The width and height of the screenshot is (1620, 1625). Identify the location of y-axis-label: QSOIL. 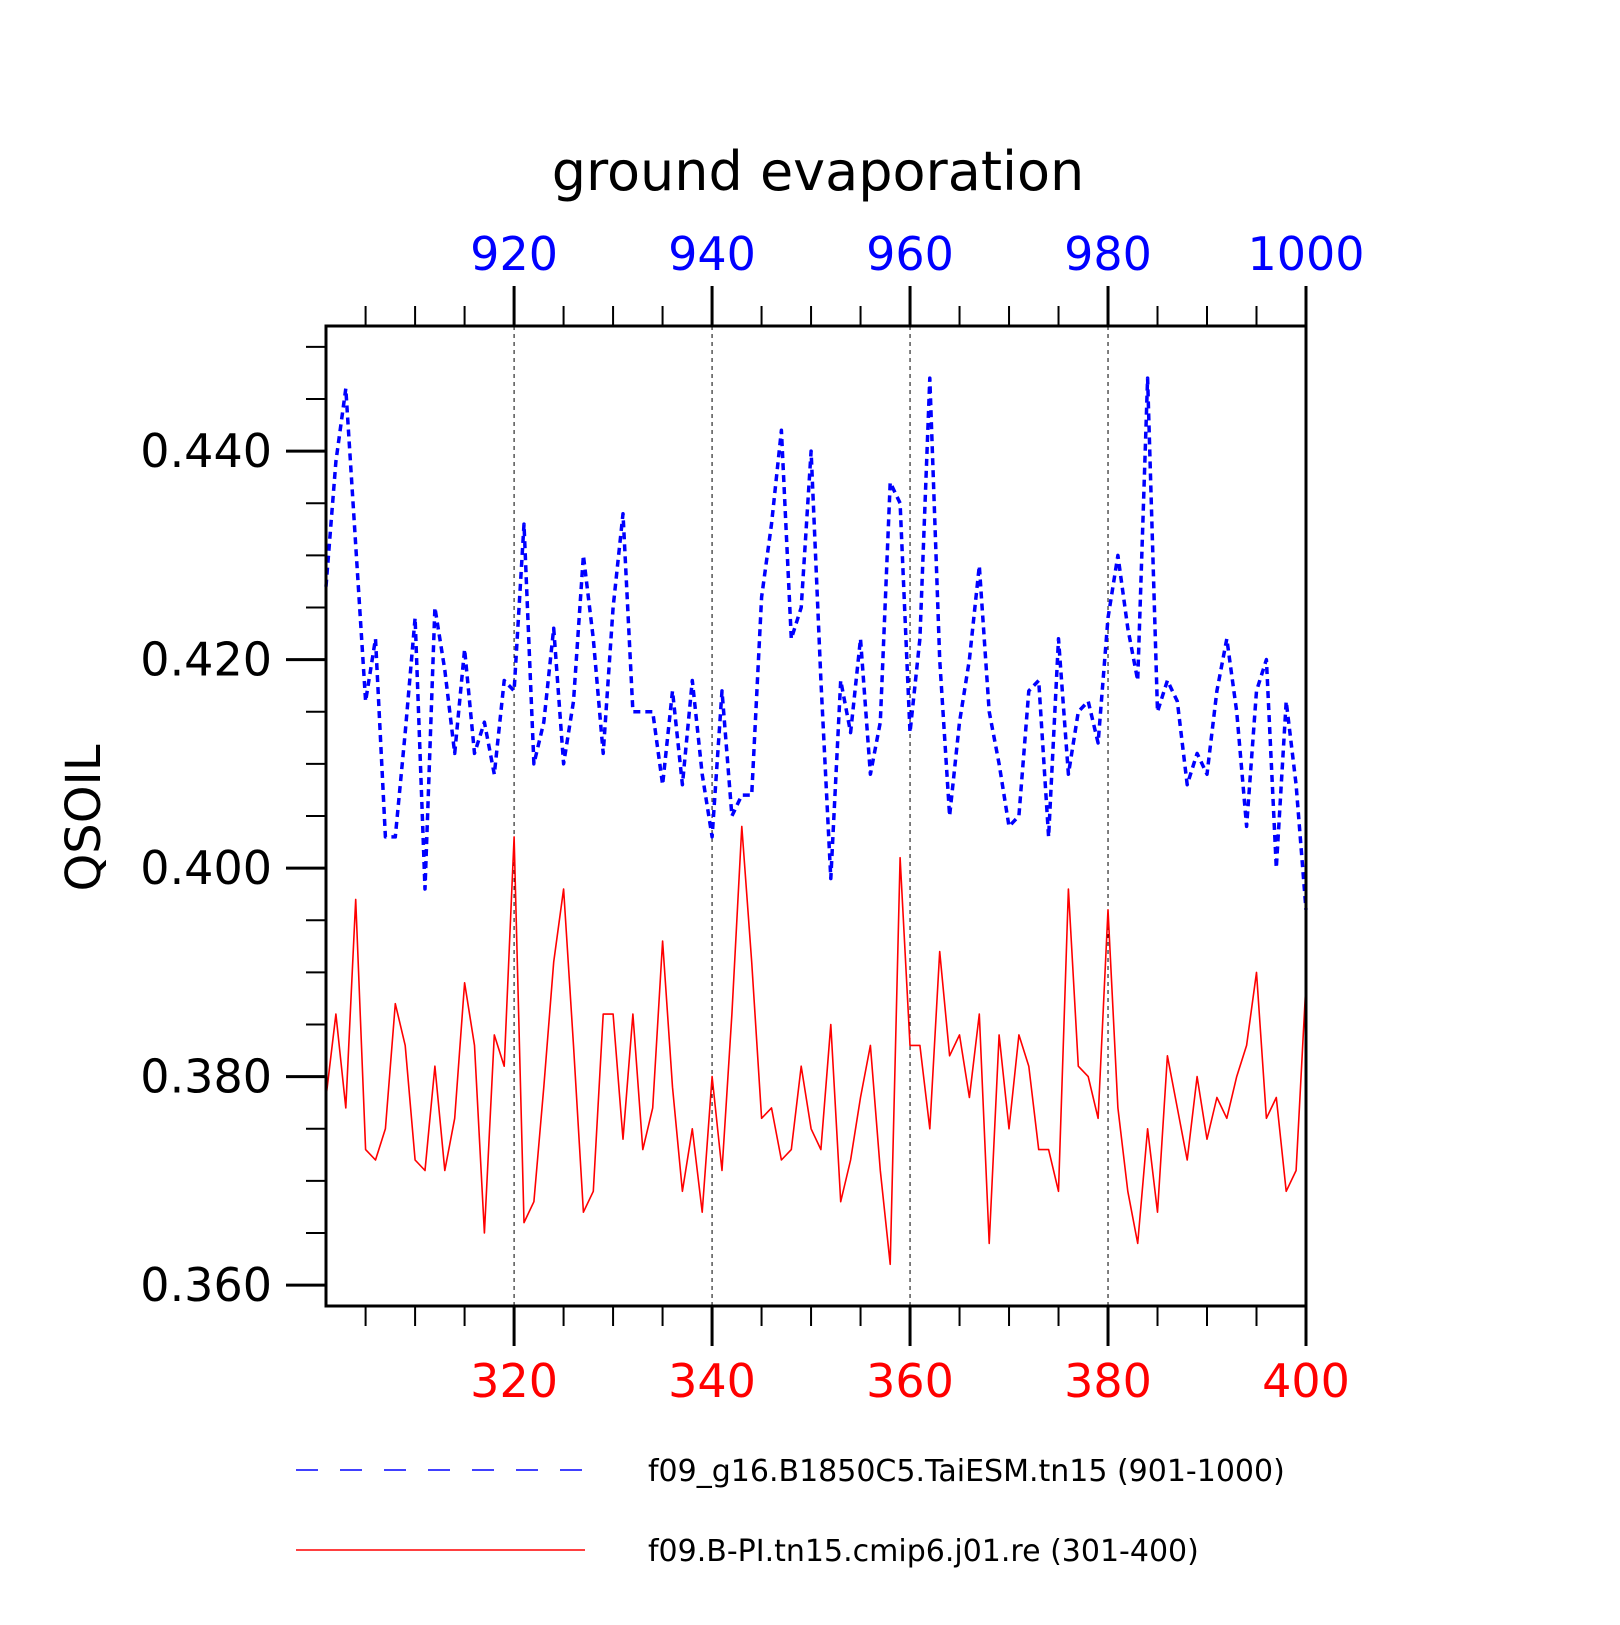
(84, 817).